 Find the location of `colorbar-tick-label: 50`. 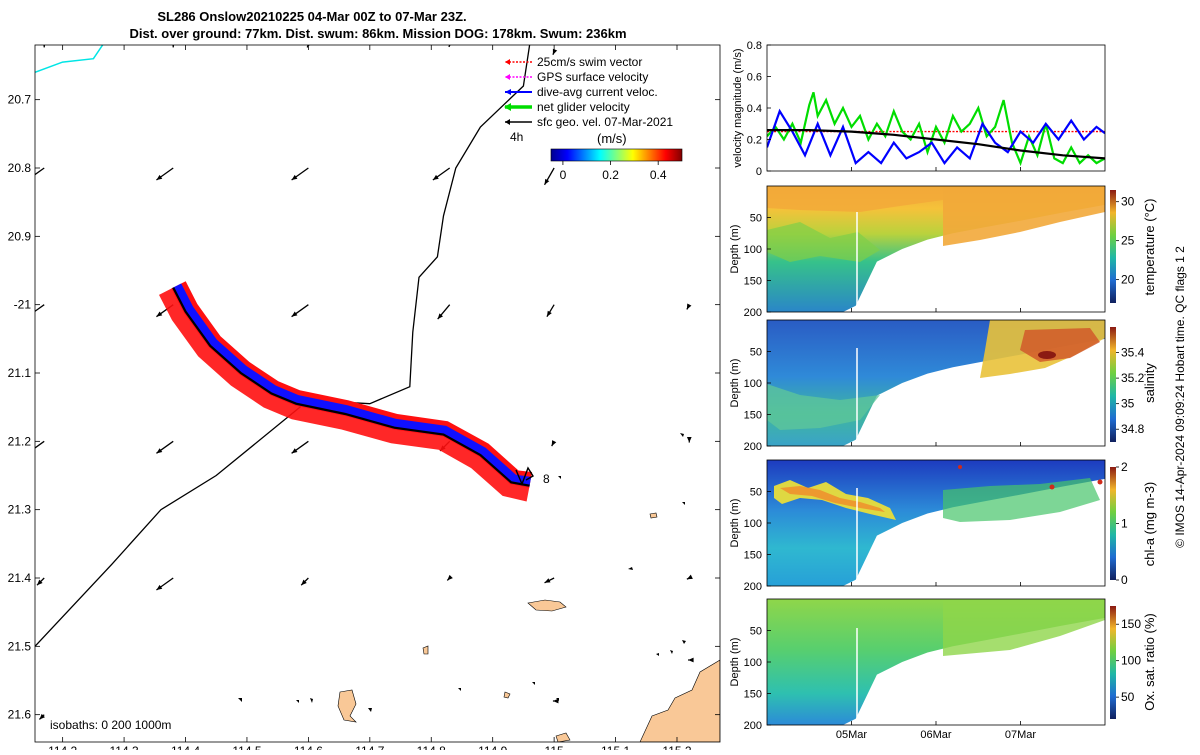

colorbar-tick-label: 50 is located at coordinates (1128, 697).